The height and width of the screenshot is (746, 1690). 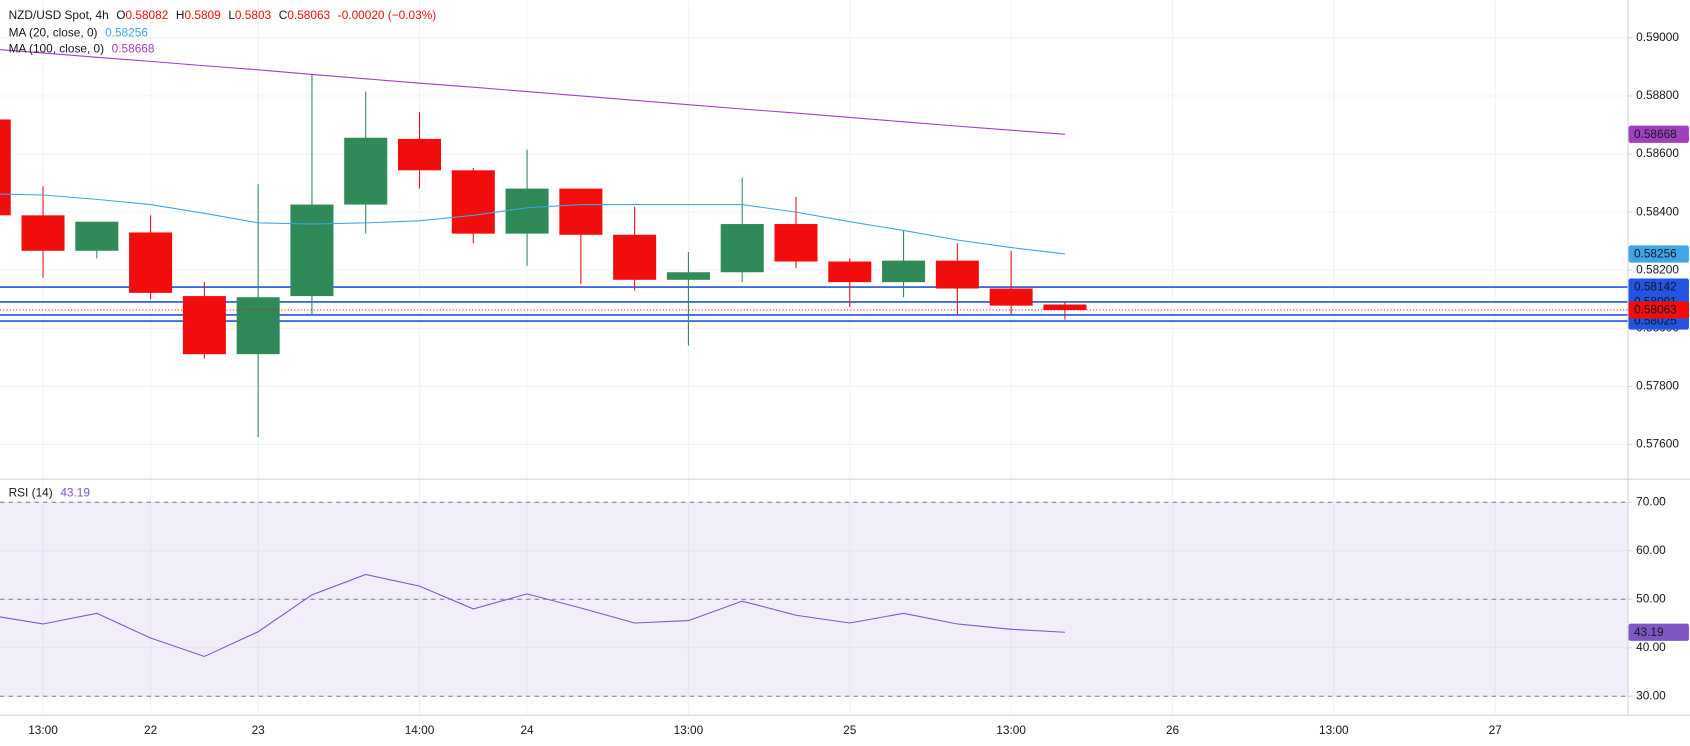 What do you see at coordinates (133, 49) in the screenshot?
I see `legend-value: 0.58668` at bounding box center [133, 49].